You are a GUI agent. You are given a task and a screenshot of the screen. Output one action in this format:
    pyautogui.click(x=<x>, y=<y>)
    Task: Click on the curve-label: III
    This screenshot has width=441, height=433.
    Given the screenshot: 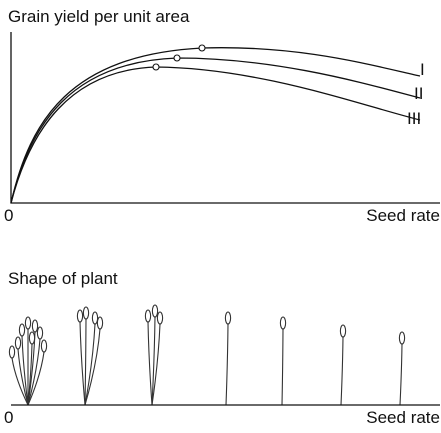 What is the action you would take?
    pyautogui.click(x=414, y=118)
    